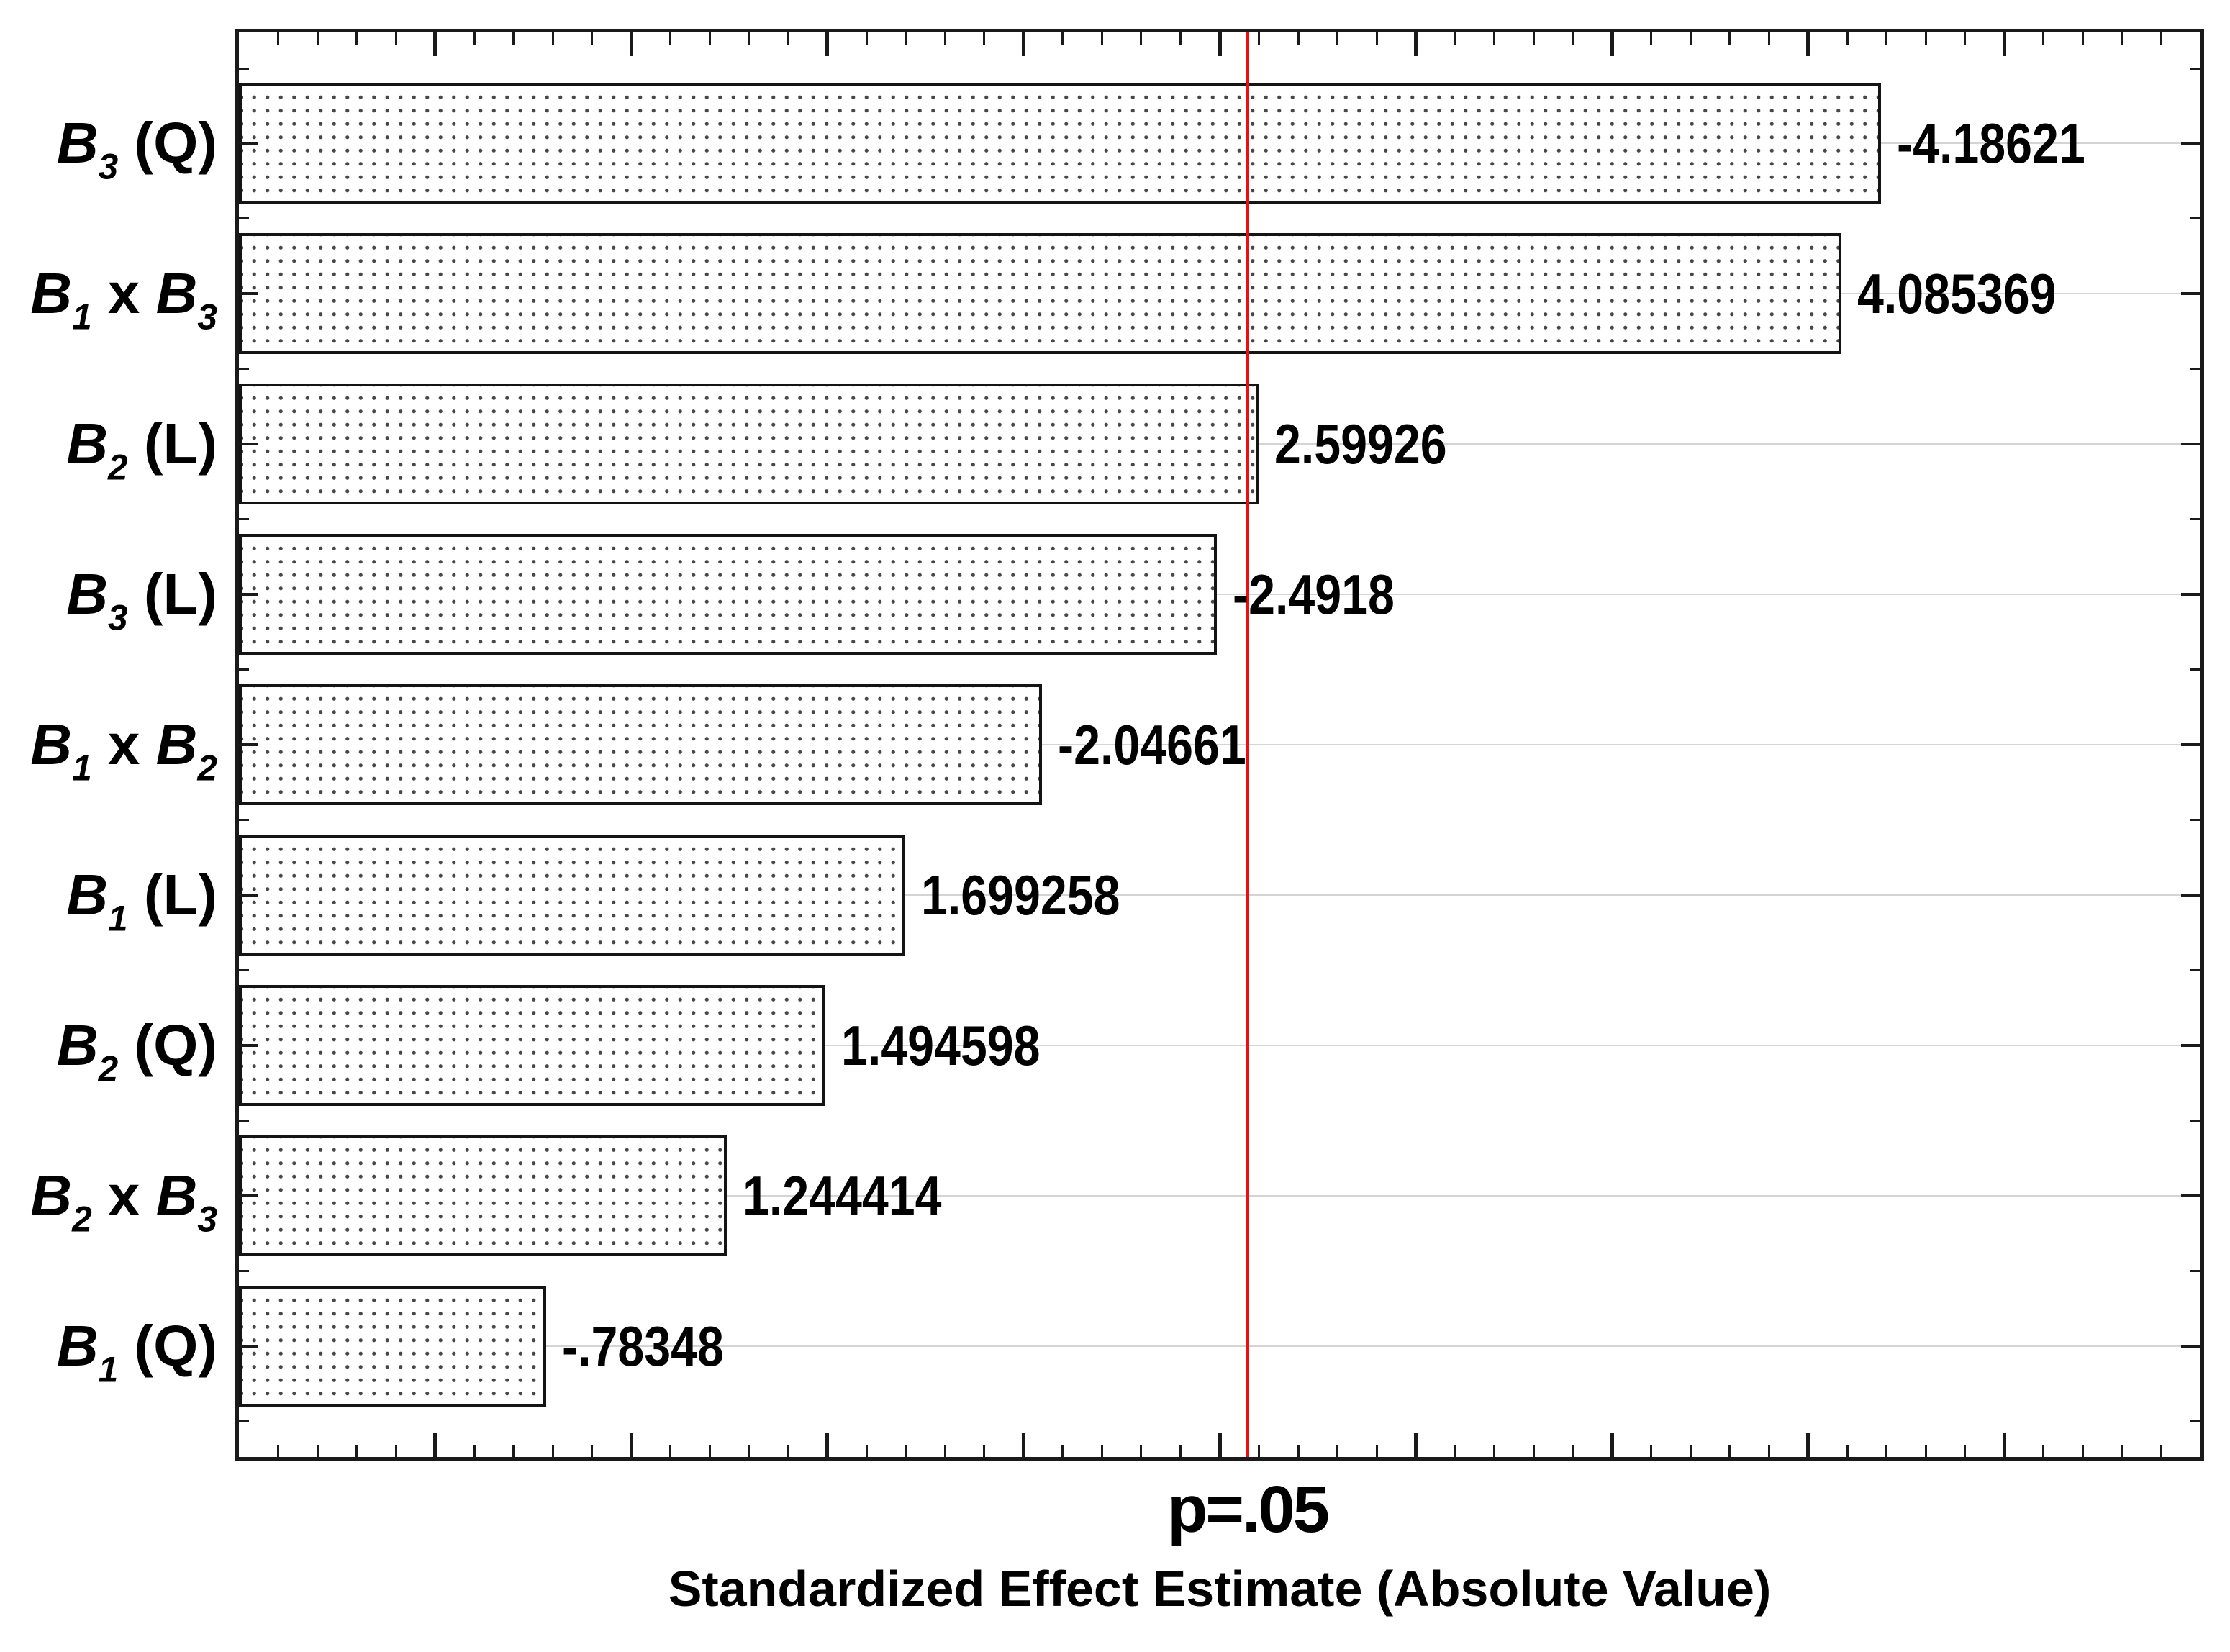 This screenshot has height=1652, width=2230. What do you see at coordinates (1957, 294) in the screenshot?
I see `bar-value-label: 4.085369` at bounding box center [1957, 294].